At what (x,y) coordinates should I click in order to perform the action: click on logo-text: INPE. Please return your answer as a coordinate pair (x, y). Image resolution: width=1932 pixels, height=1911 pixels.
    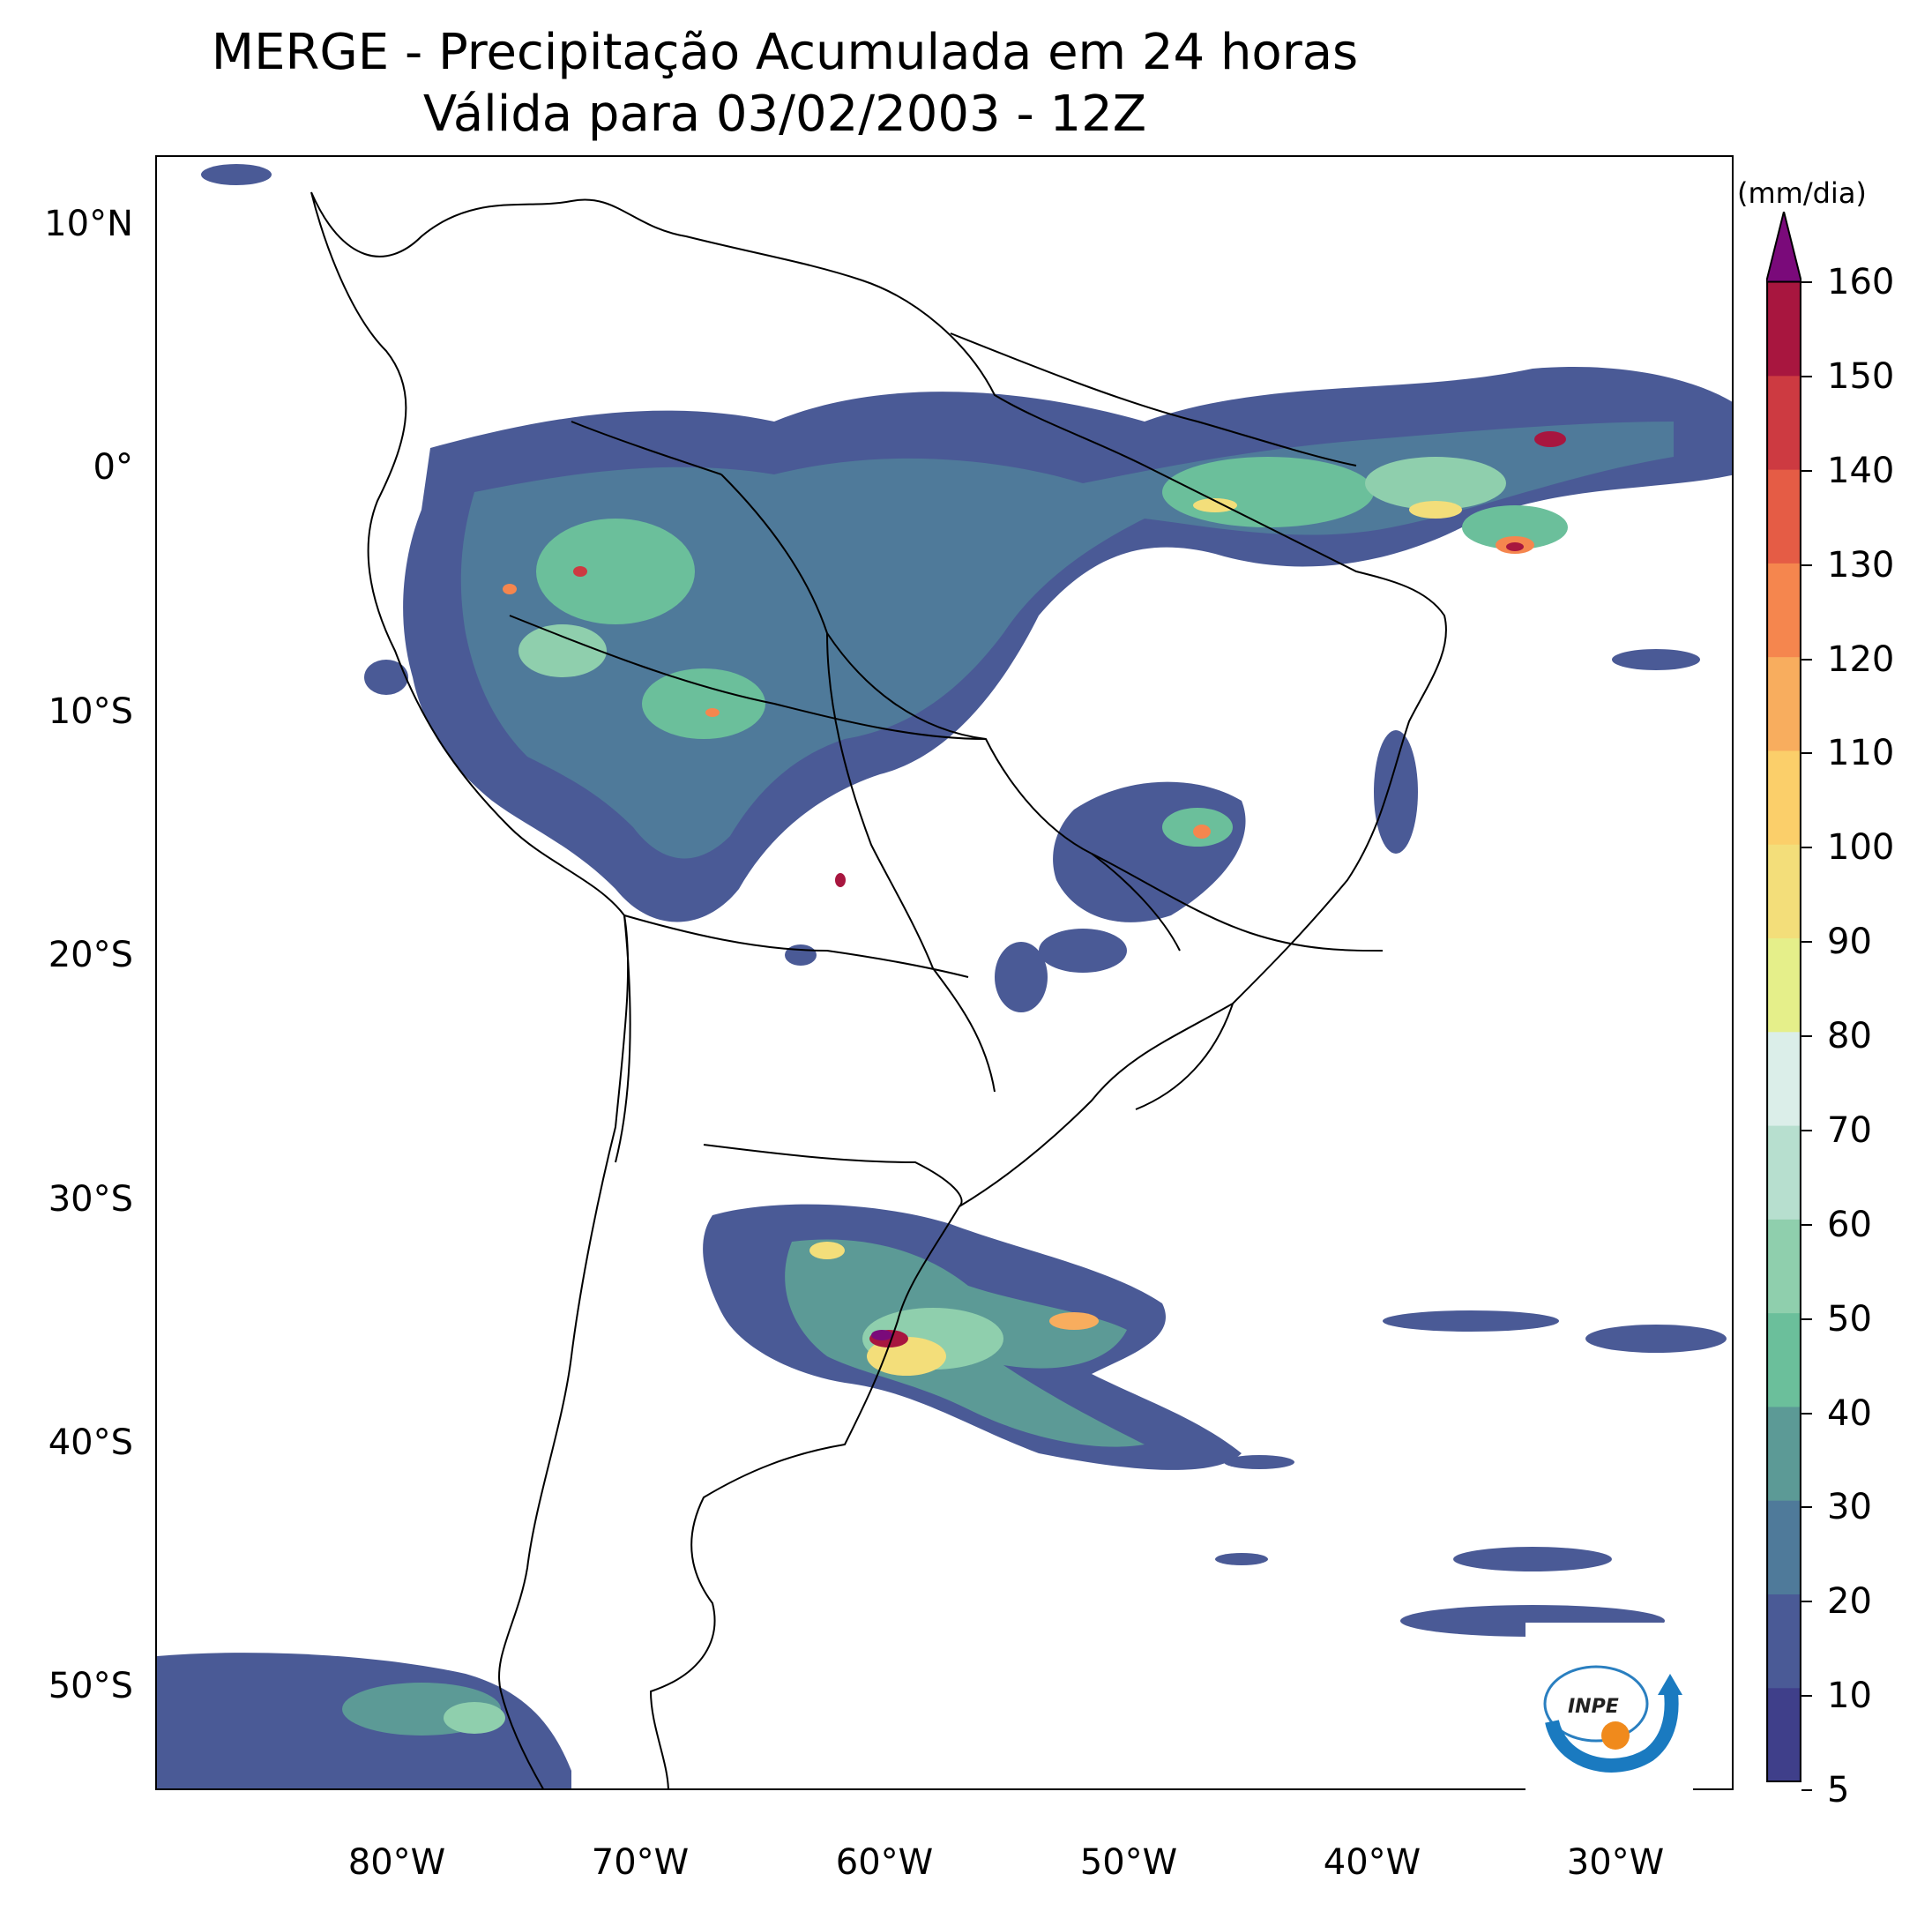
    Looking at the image, I should click on (1593, 1707).